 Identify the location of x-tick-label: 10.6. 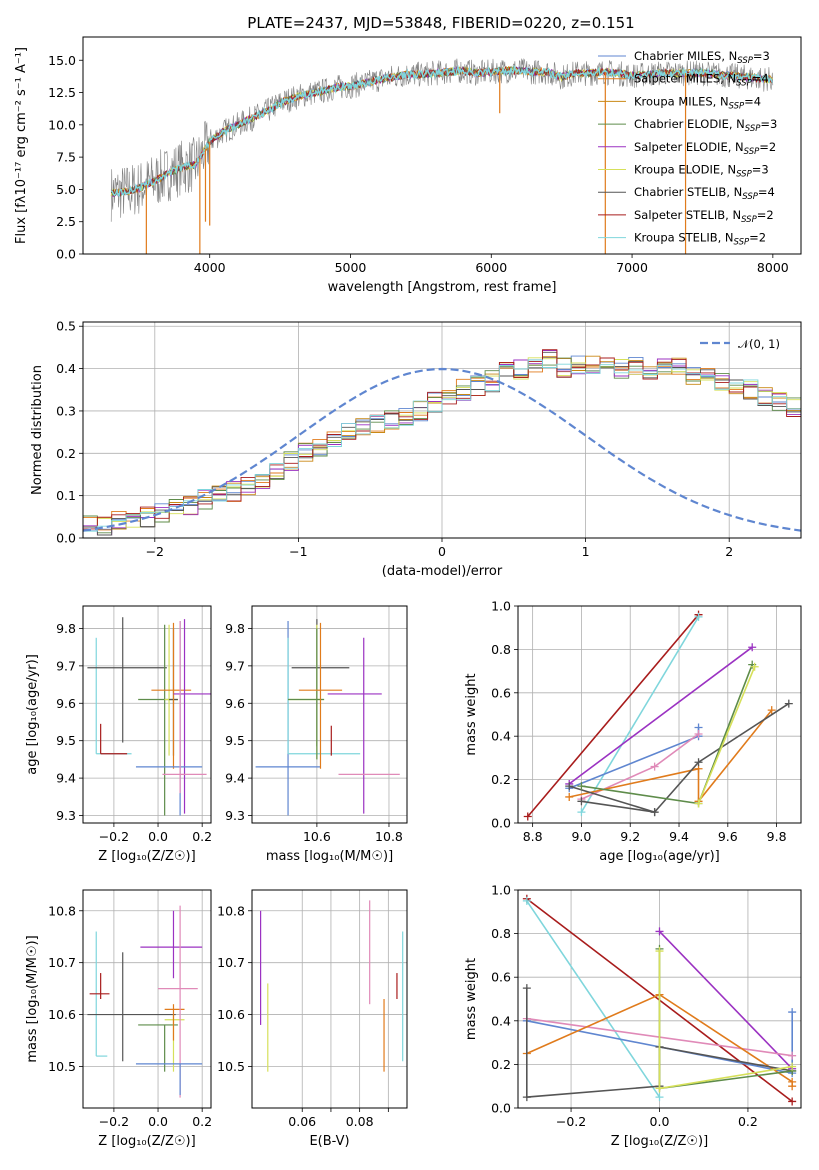
(317, 836).